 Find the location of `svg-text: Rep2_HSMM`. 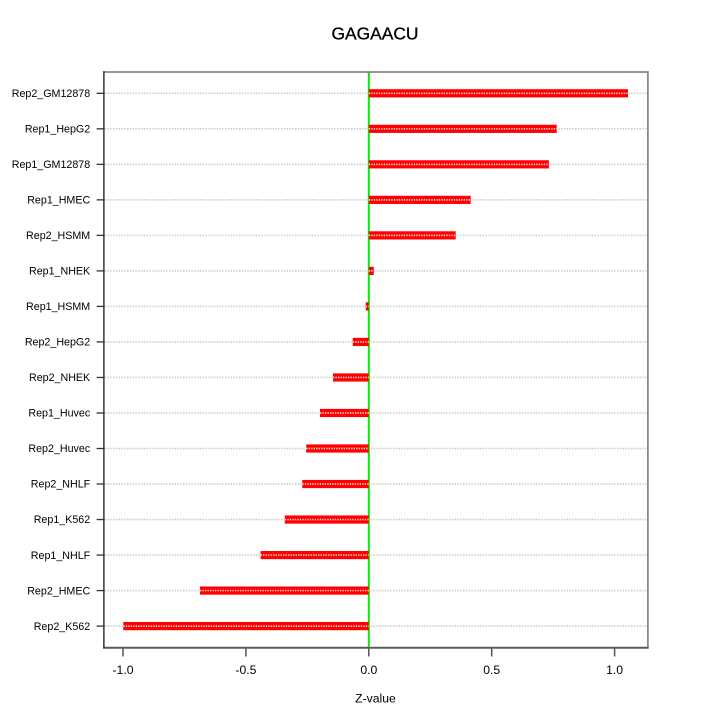

svg-text: Rep2_HSMM is located at coordinates (58, 236).